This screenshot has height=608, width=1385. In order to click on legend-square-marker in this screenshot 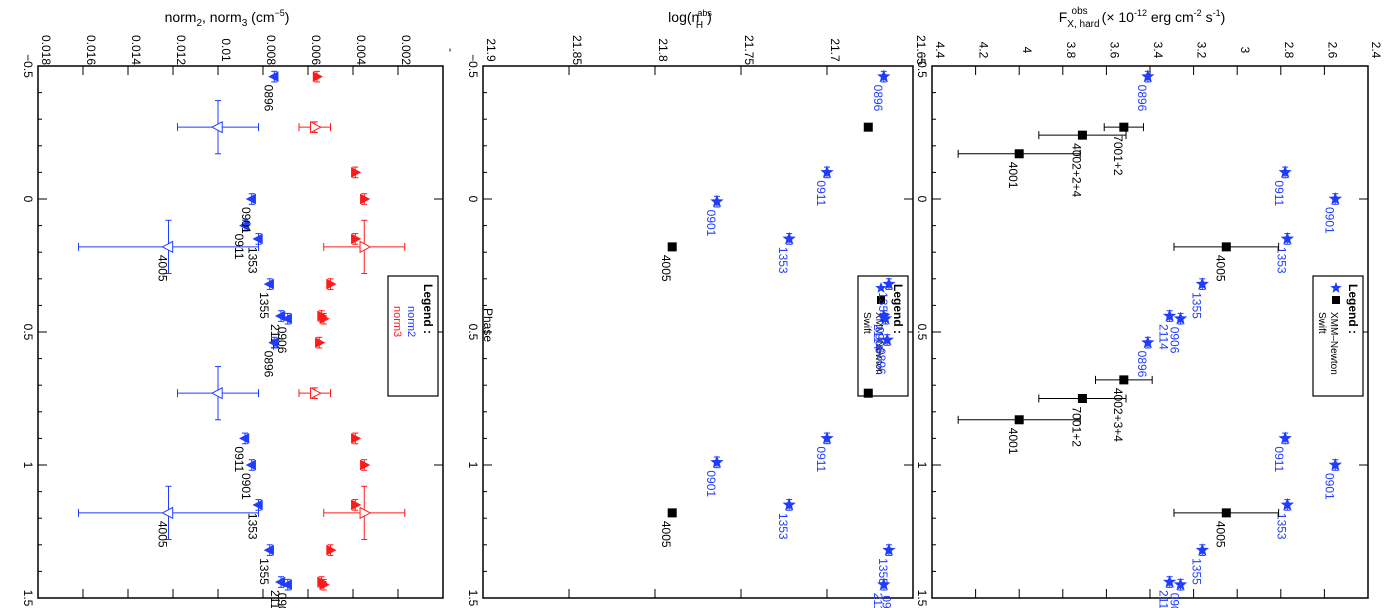, I will do `click(1336, 300)`.